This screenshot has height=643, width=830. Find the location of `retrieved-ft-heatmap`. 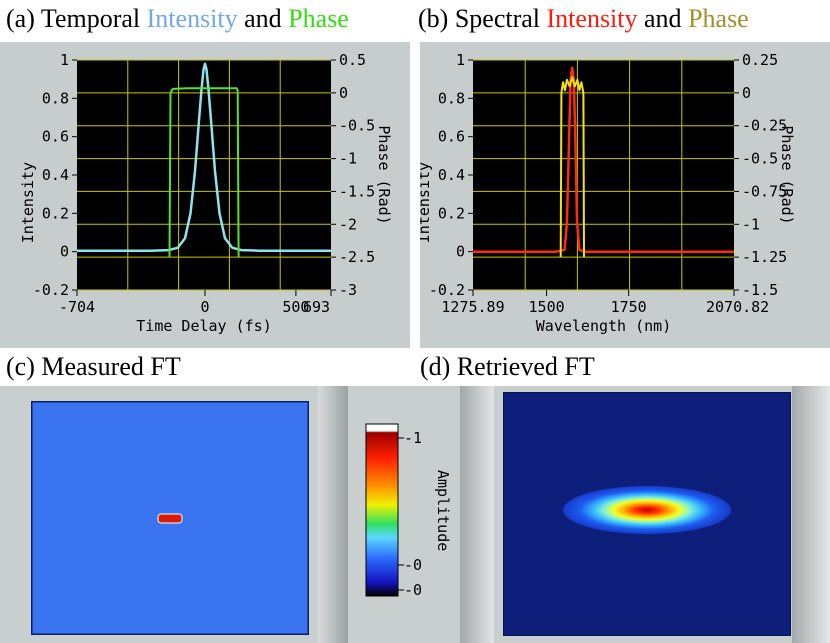

retrieved-ft-heatmap is located at coordinates (647, 514).